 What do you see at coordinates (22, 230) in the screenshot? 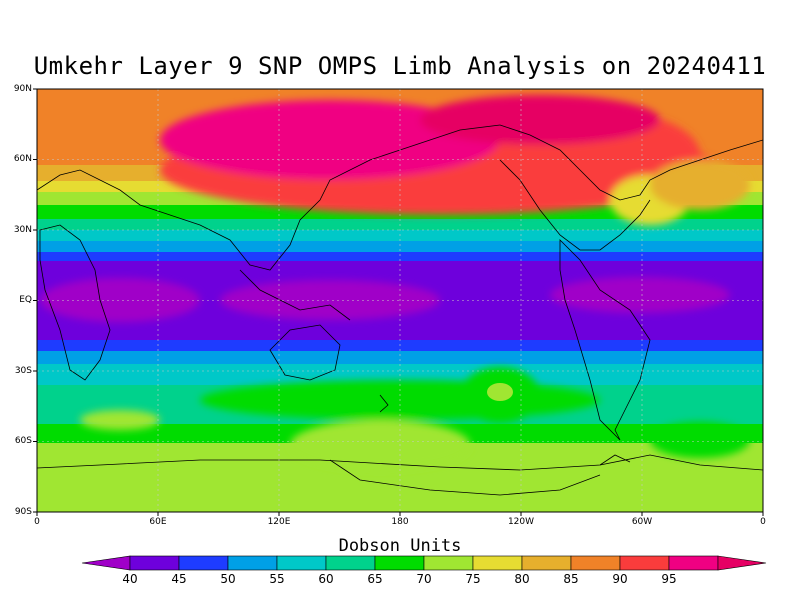
I see `lat-label-30n: 30N` at bounding box center [22, 230].